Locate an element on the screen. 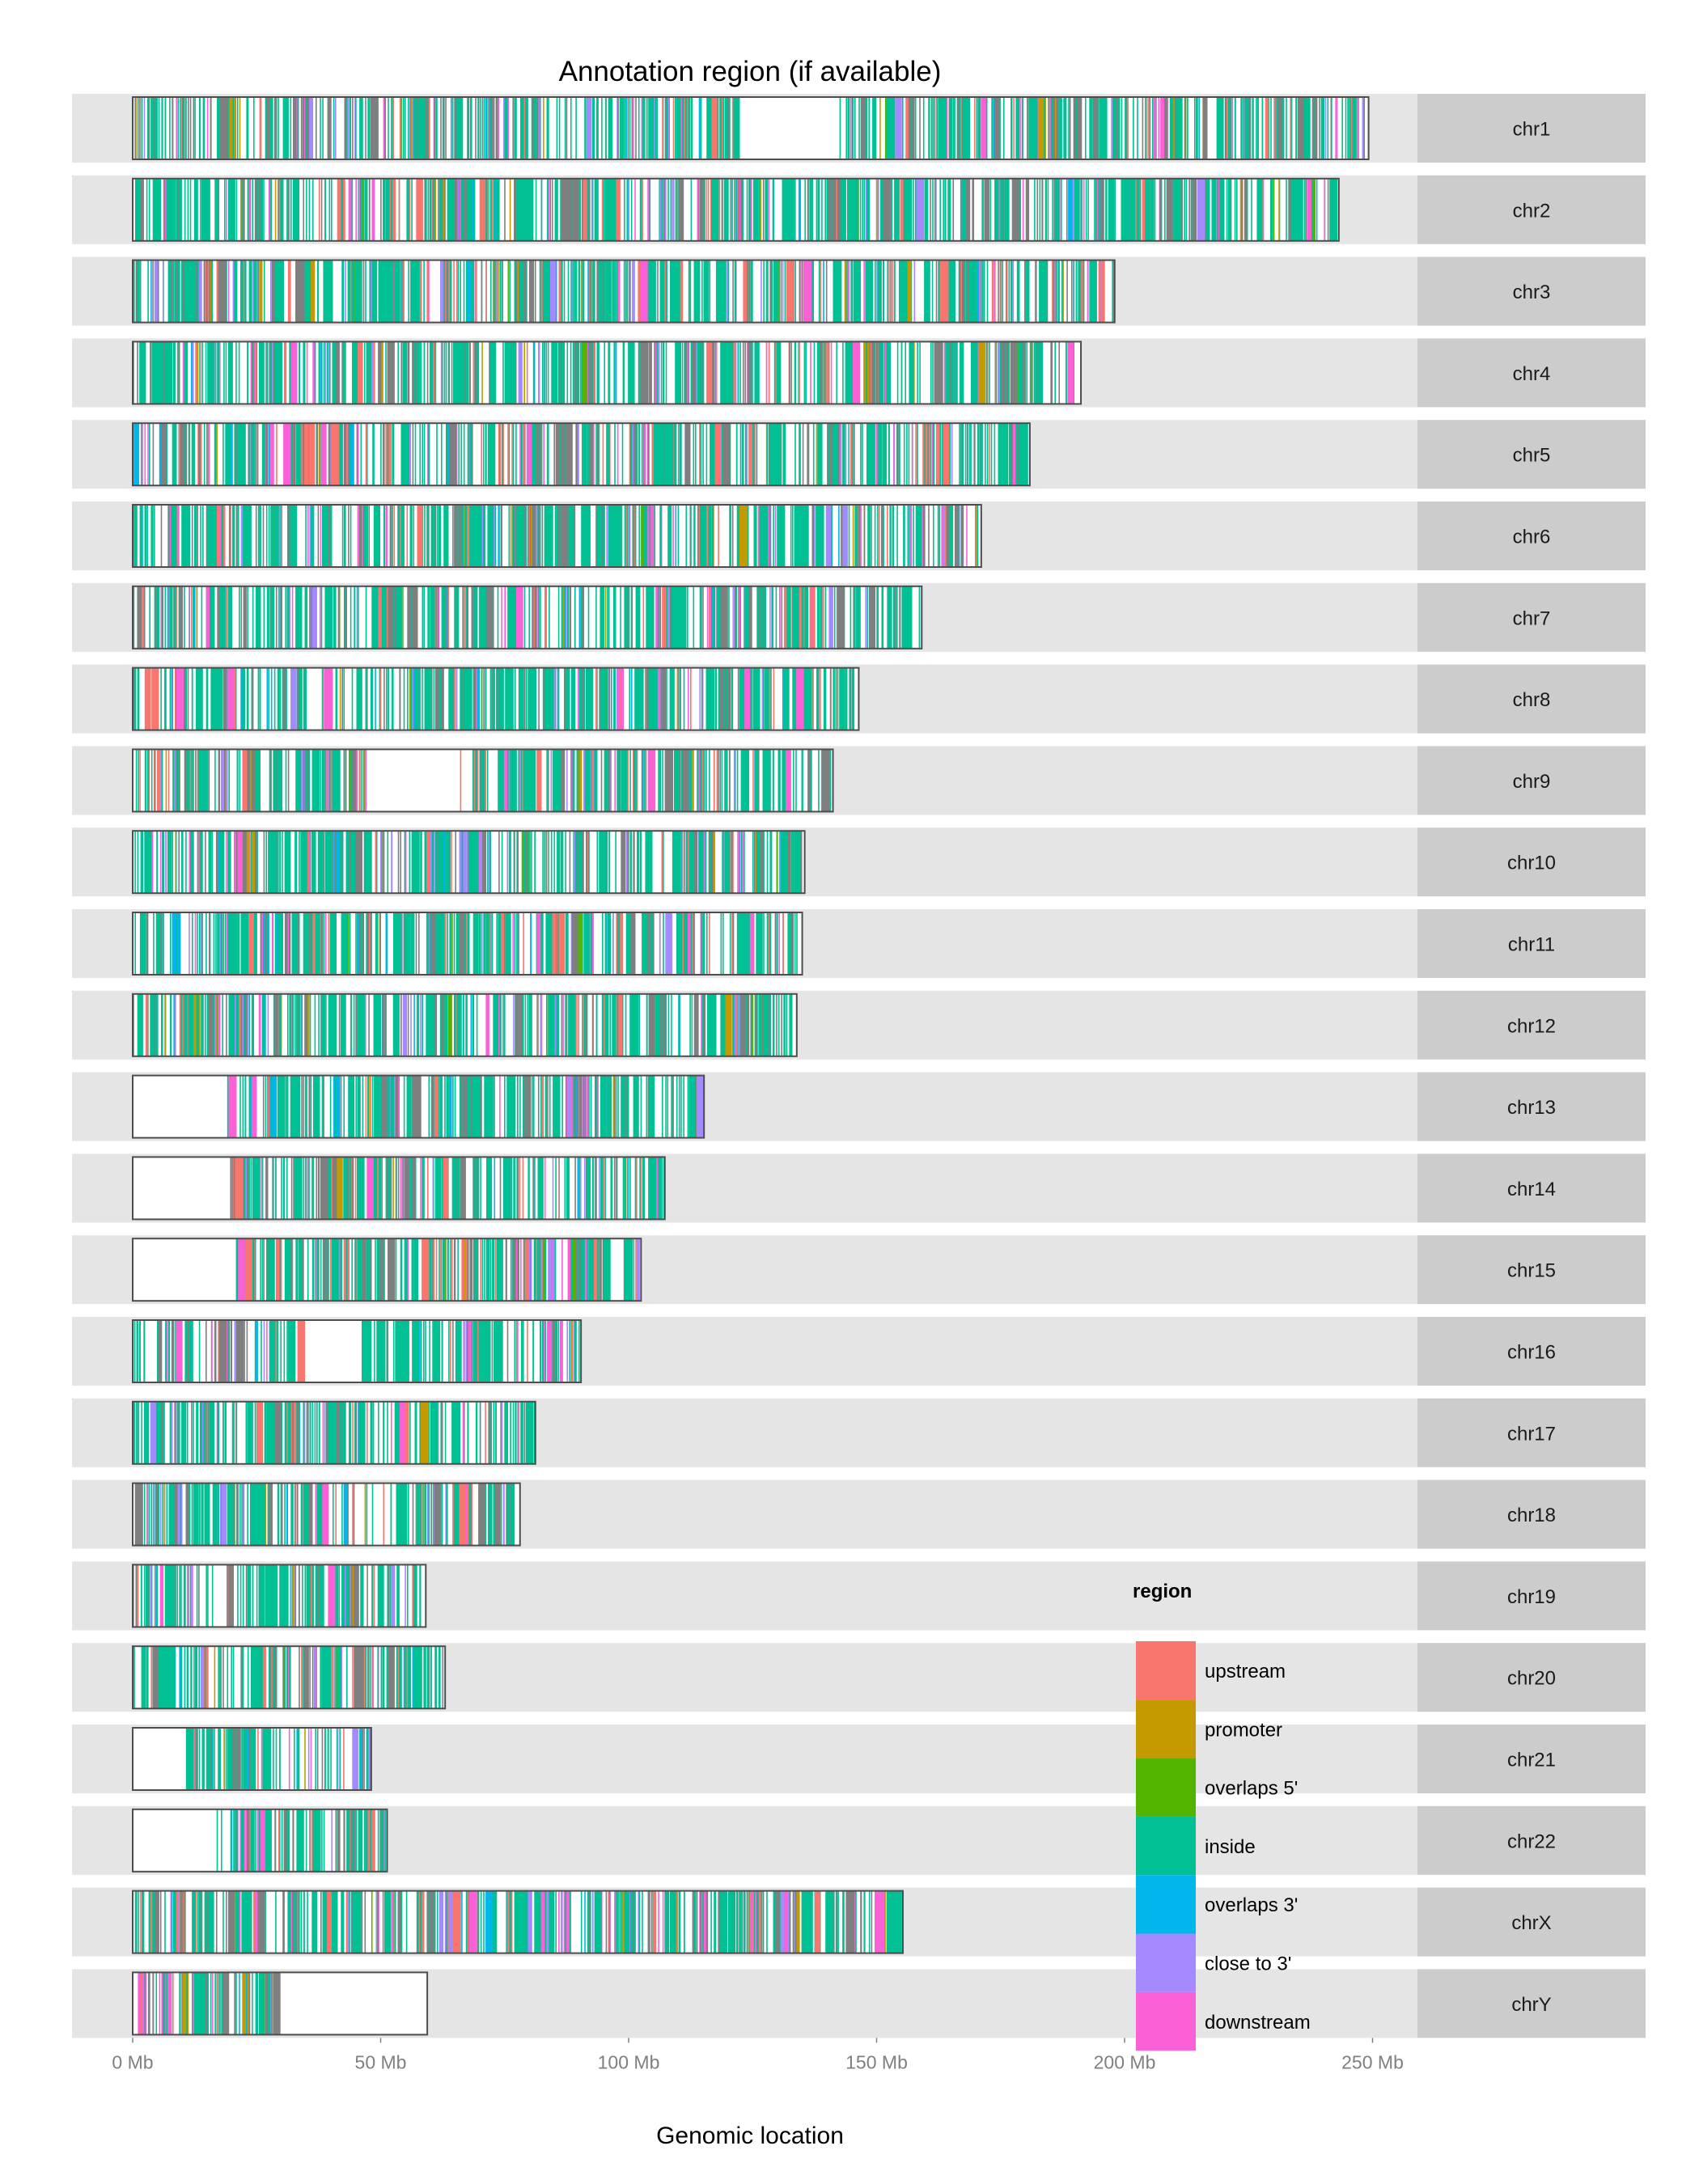  strip-label-chr3: chr3 is located at coordinates (1532, 292).